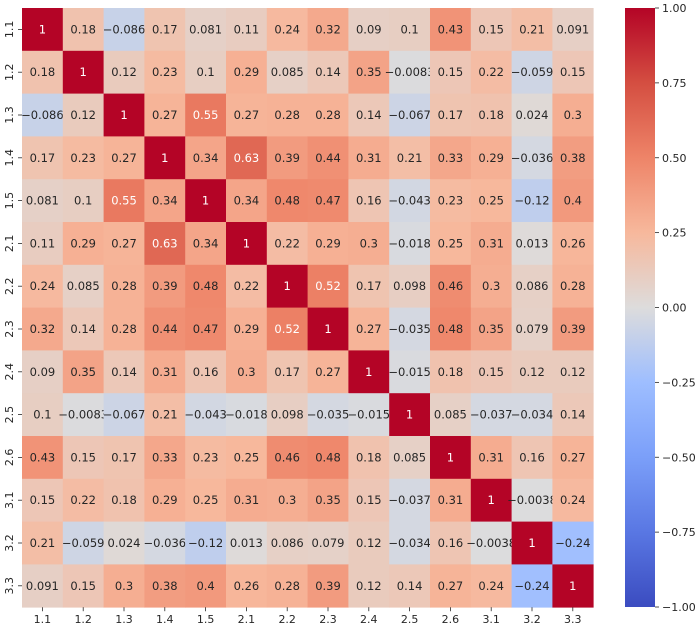 This screenshot has height=630, width=698. I want to click on cell-value-label: 0.34, so click(206, 158).